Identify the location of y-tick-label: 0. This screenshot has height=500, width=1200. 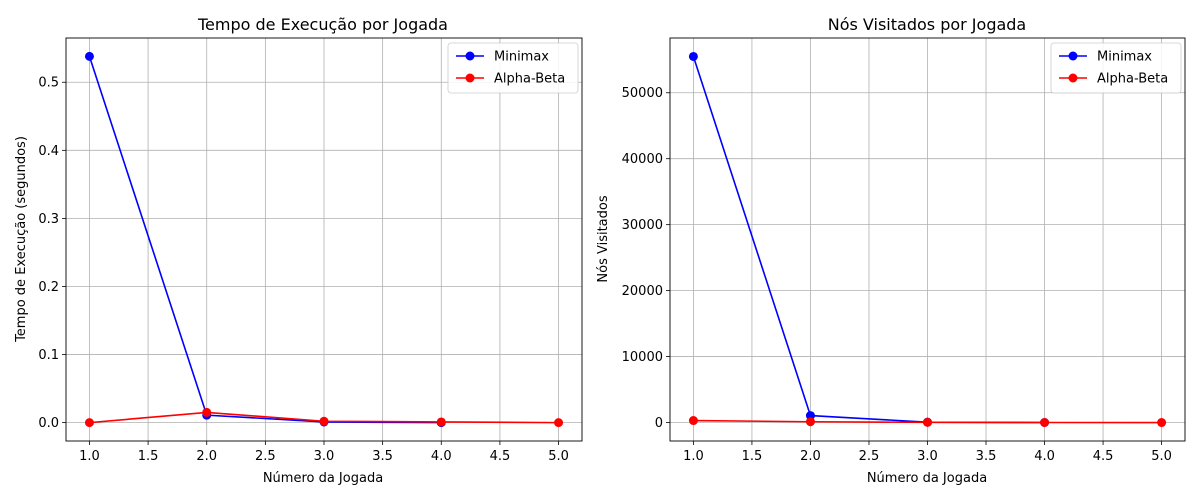
(659, 423).